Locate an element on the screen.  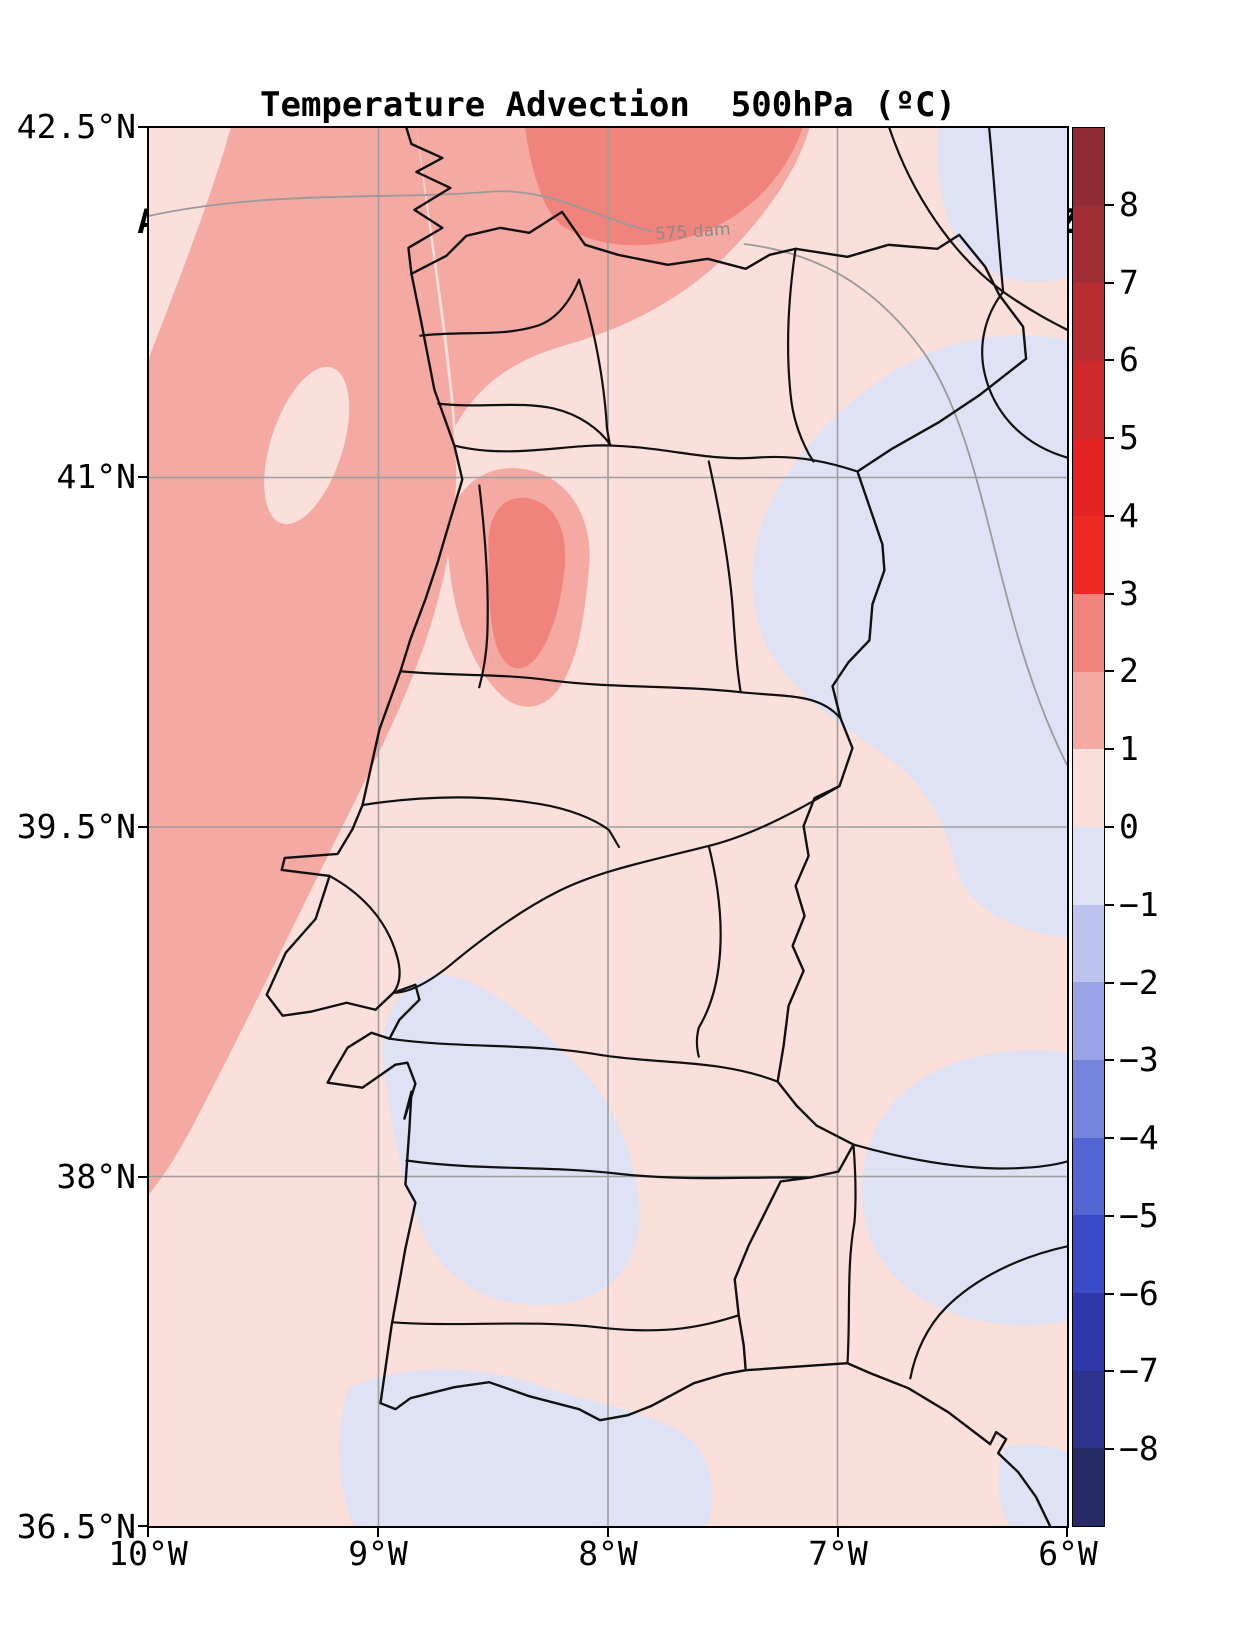
spain-province-boundaries is located at coordinates (956, 754).